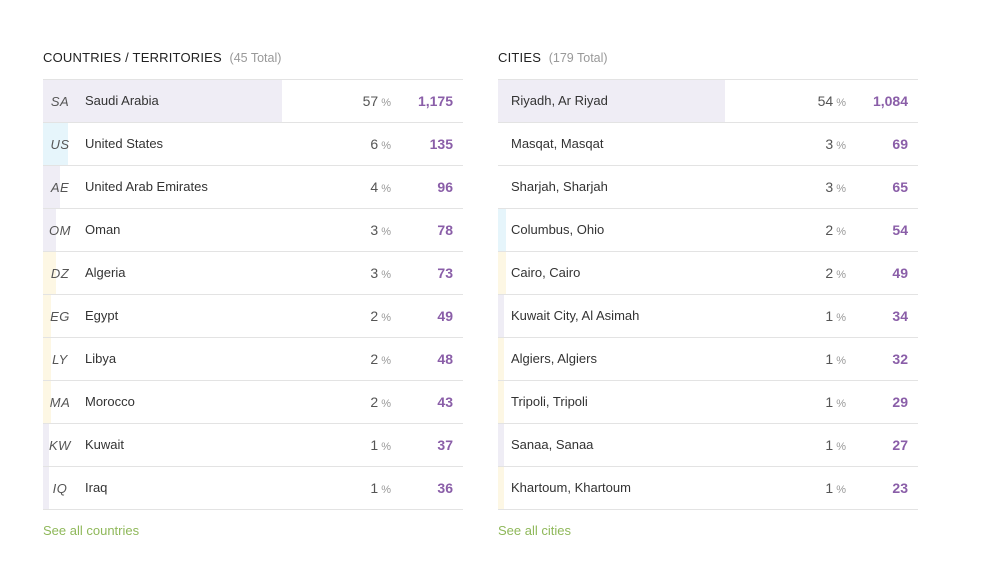 The width and height of the screenshot is (985, 577). What do you see at coordinates (253, 144) in the screenshot?
I see `country-row: US United States 6% 135` at bounding box center [253, 144].